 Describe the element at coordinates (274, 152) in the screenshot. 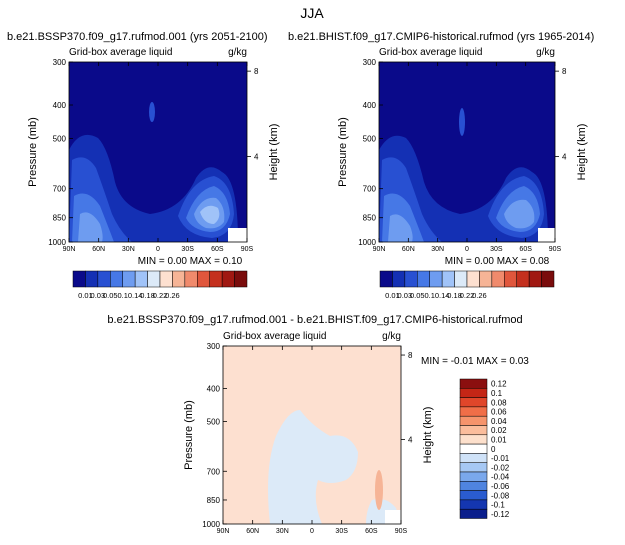

I see `panel-1-ylabel-right: Height (km)` at that location.